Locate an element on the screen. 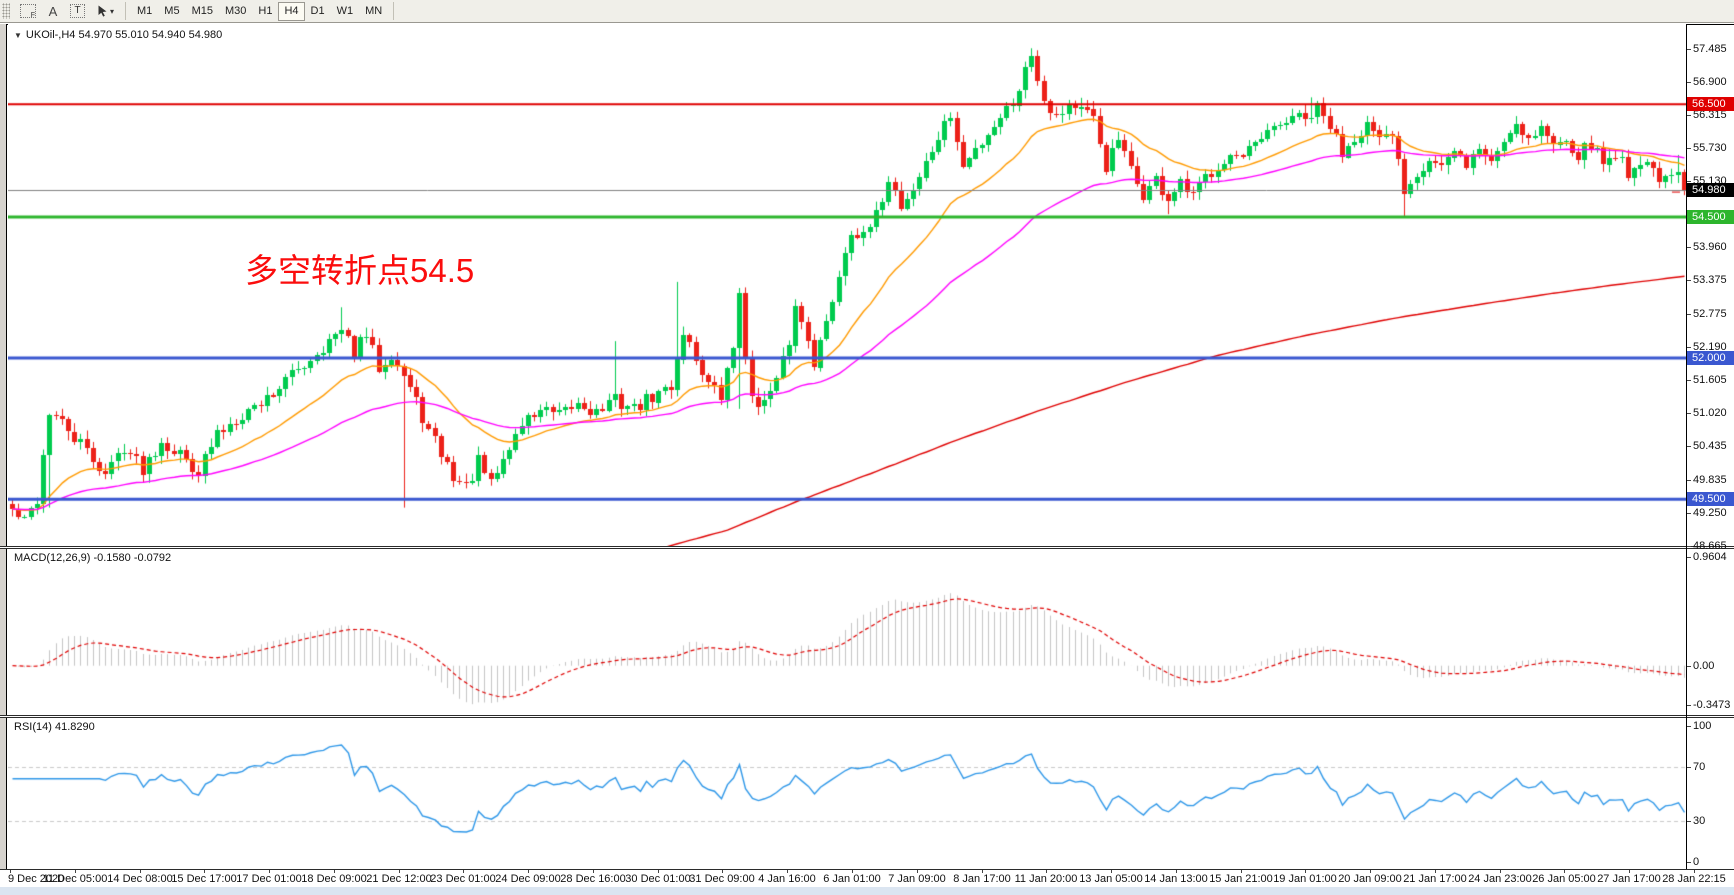 This screenshot has height=895, width=1734. timeframe-button-h4: H4 is located at coordinates (291, 11).